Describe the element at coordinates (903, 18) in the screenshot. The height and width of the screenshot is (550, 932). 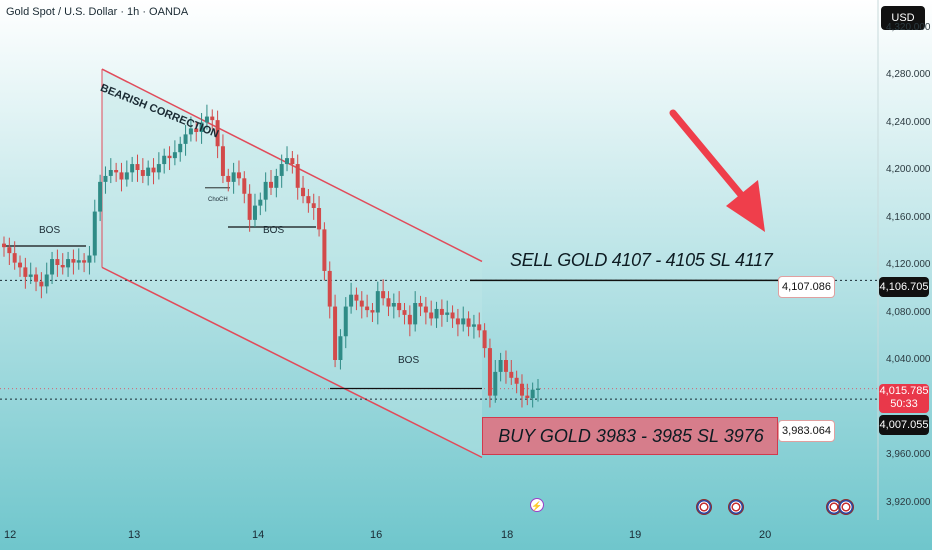
I see `currency-button: USD` at that location.